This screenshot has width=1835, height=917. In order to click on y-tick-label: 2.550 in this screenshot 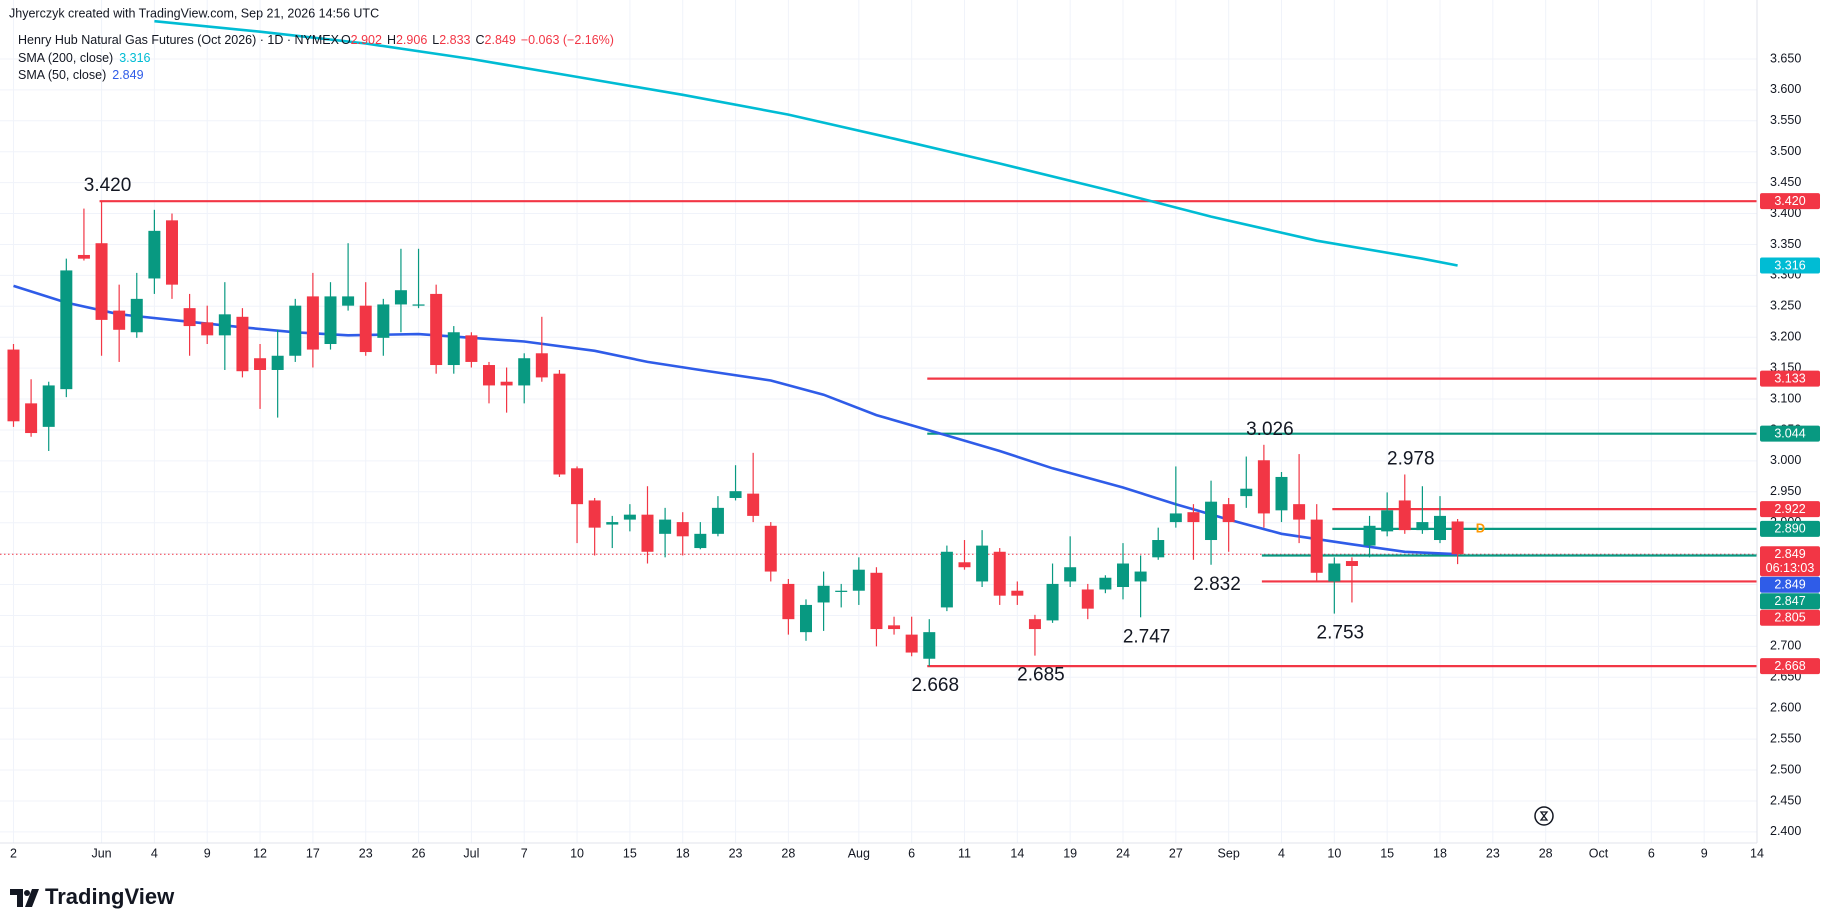, I will do `click(1785, 738)`.